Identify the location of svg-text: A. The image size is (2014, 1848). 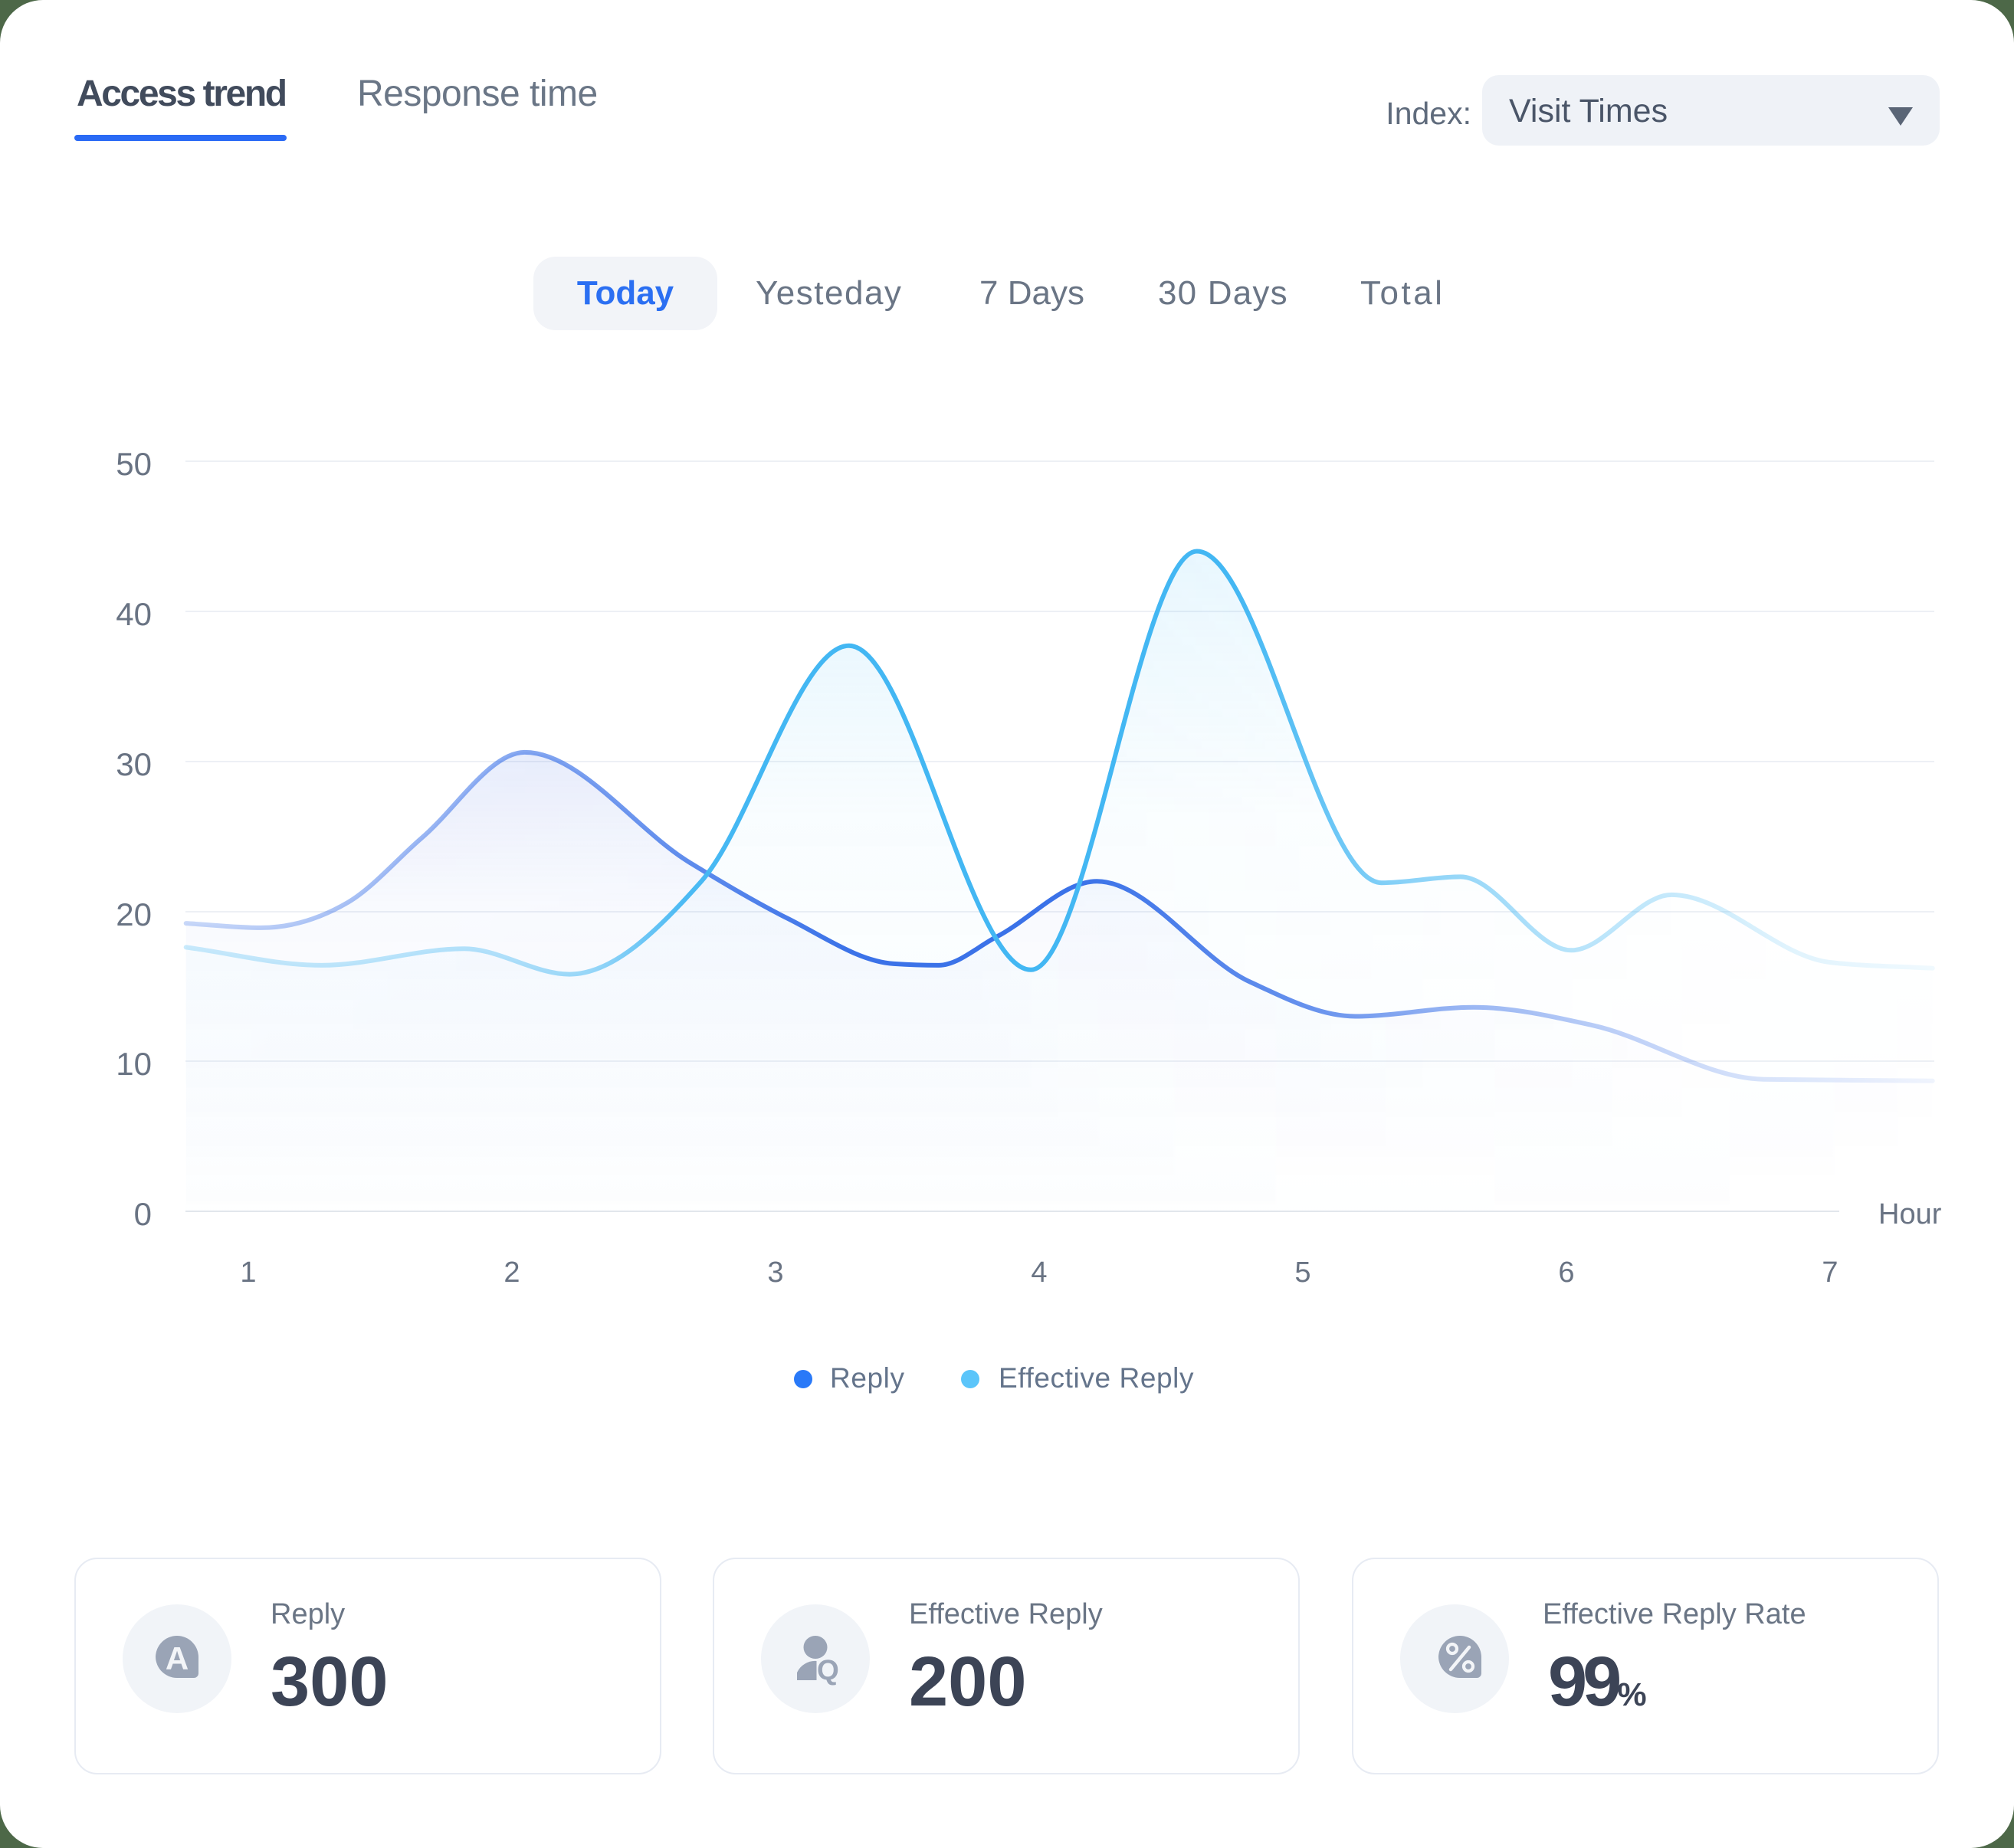
(177, 1658).